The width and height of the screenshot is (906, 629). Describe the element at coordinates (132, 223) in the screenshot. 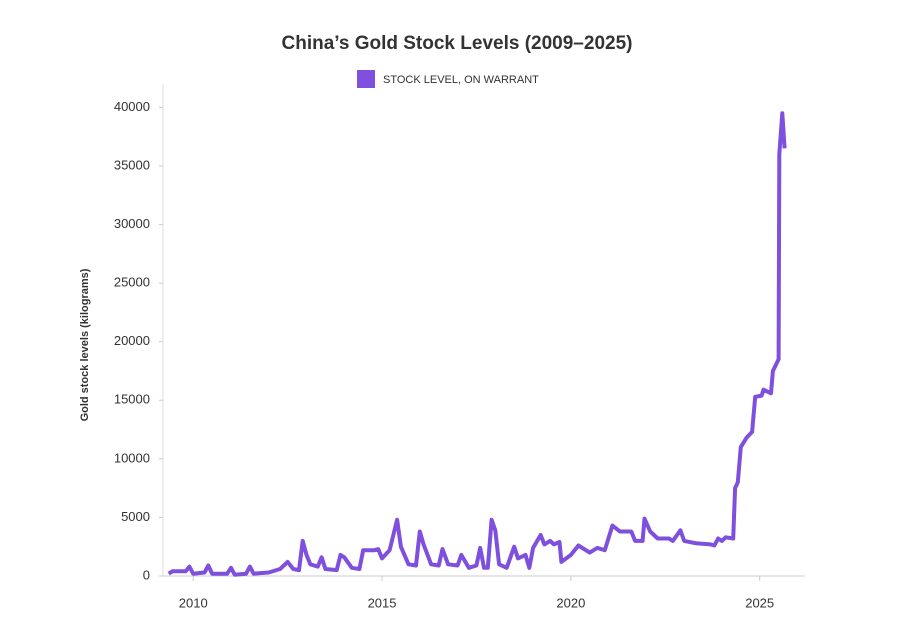

I see `y-tick-label: 30000` at that location.